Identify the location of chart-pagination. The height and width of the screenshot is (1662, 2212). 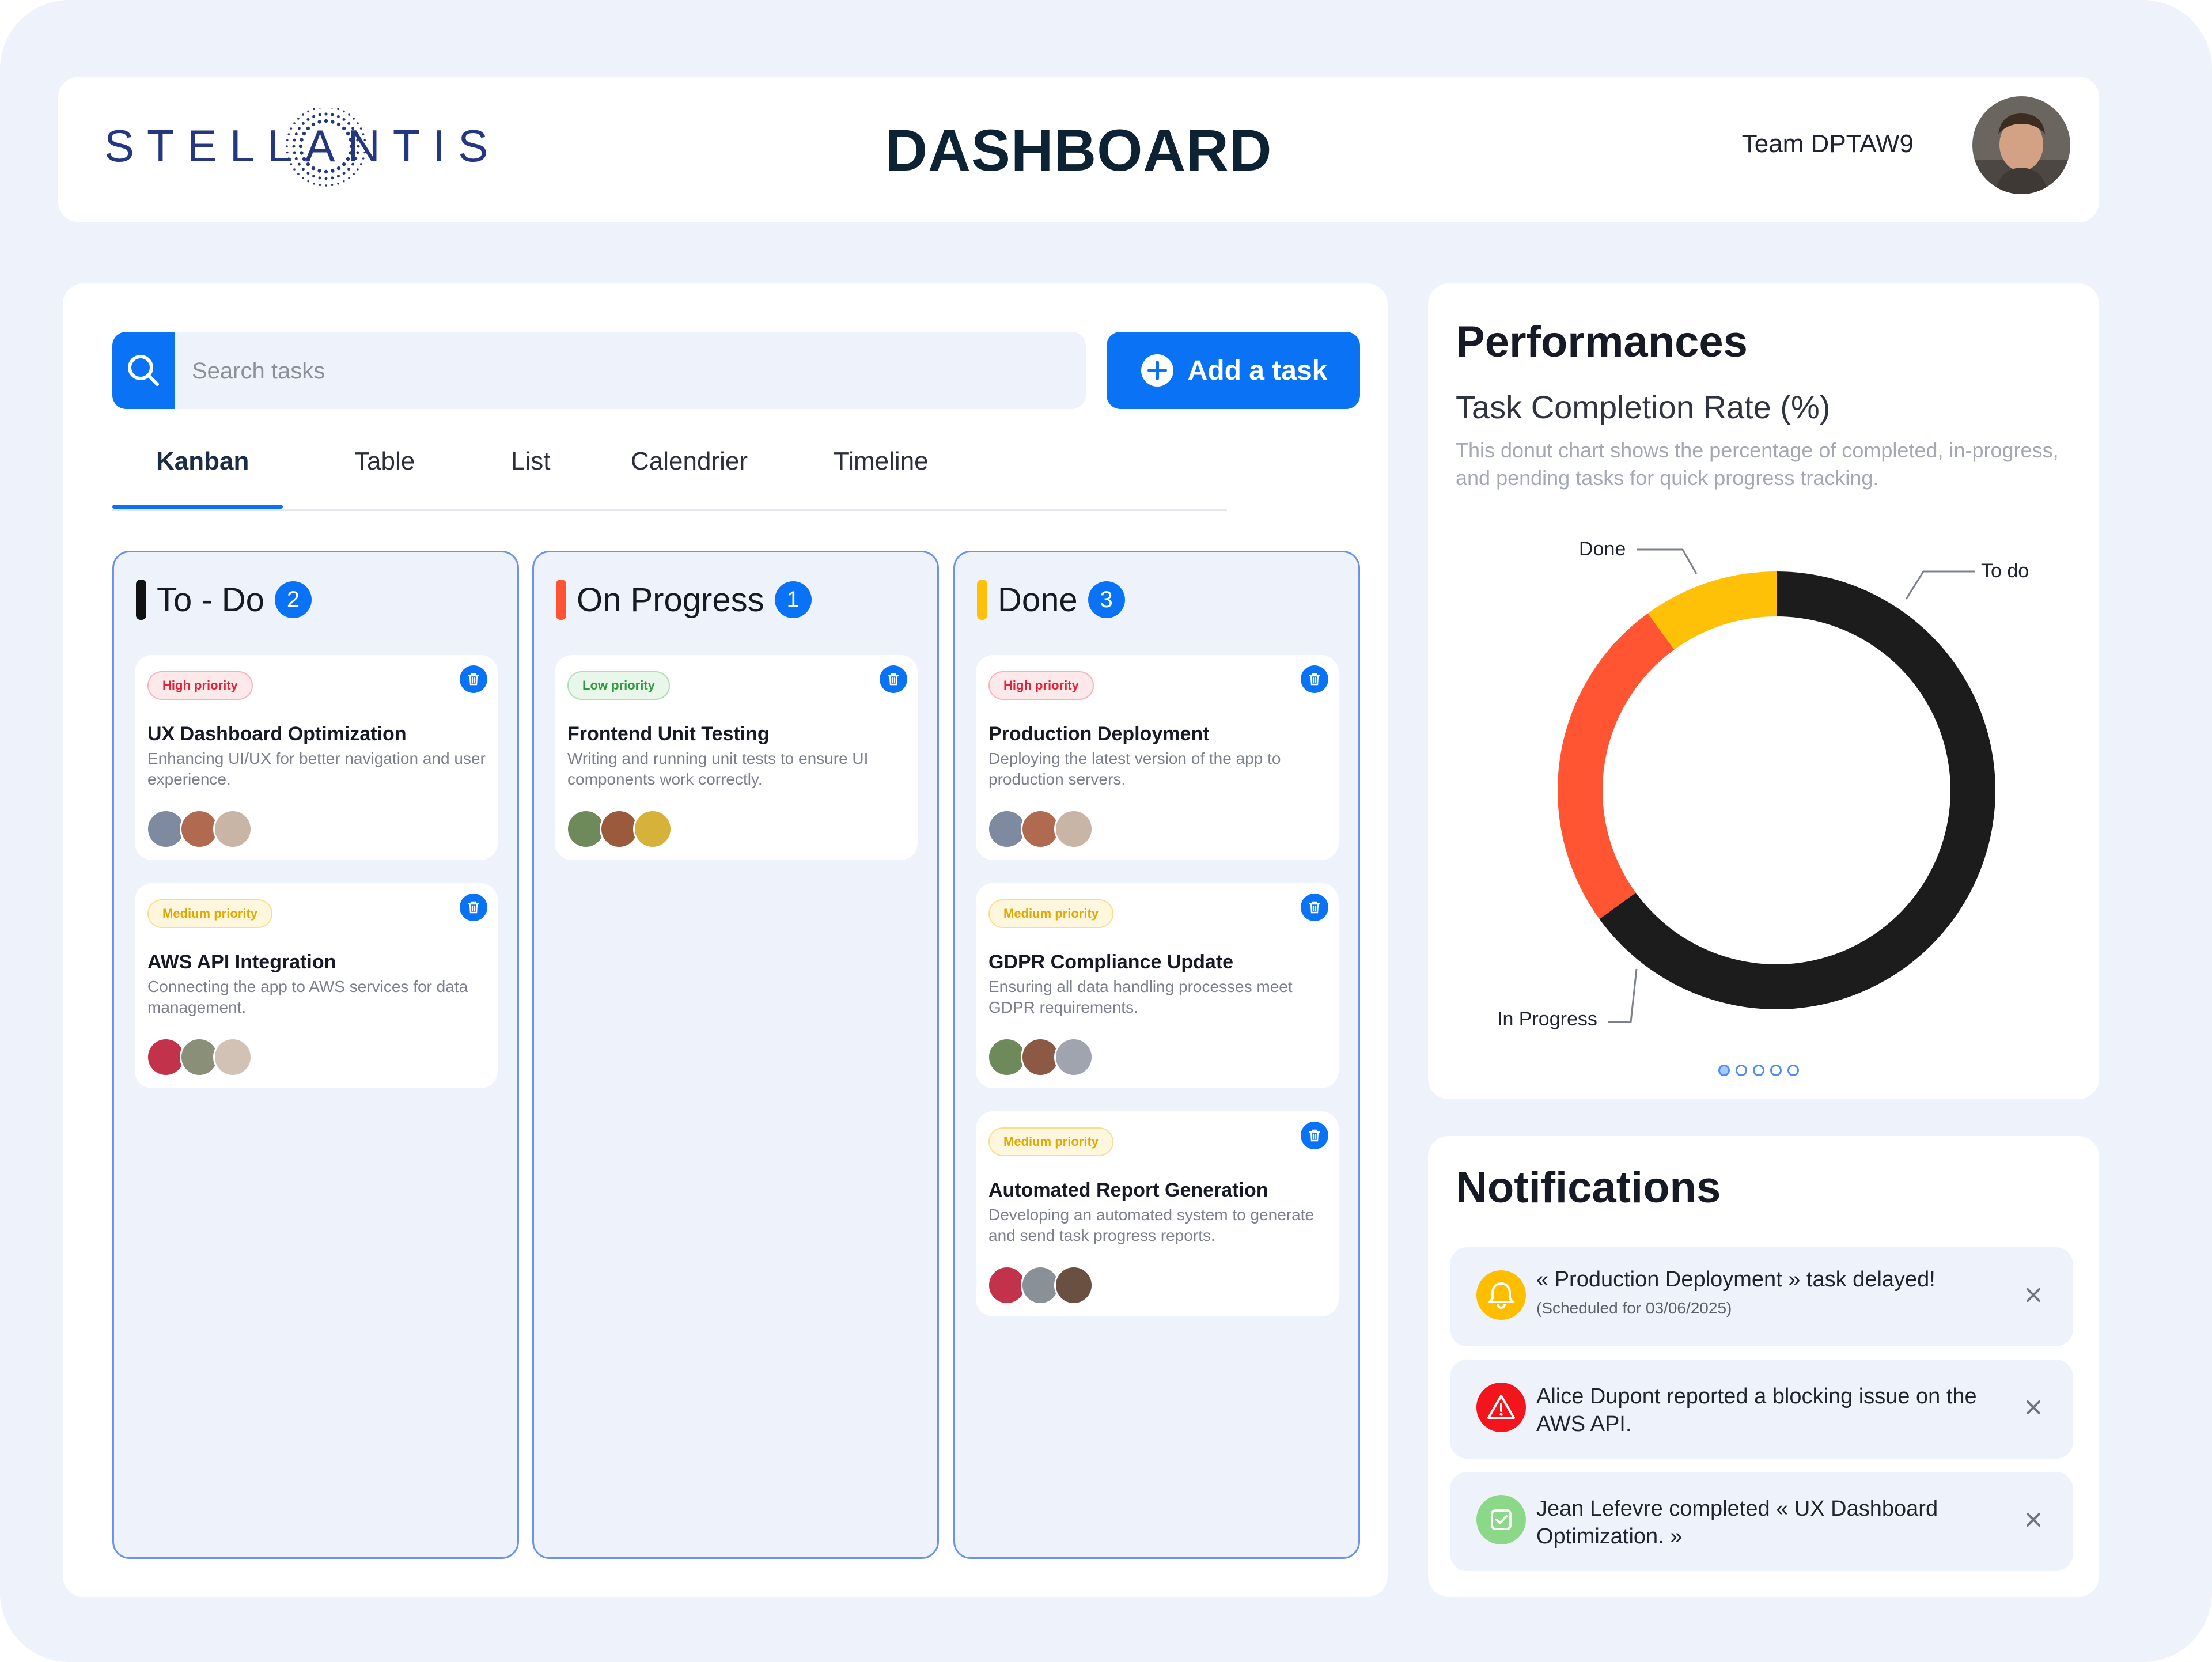
(1758, 1070).